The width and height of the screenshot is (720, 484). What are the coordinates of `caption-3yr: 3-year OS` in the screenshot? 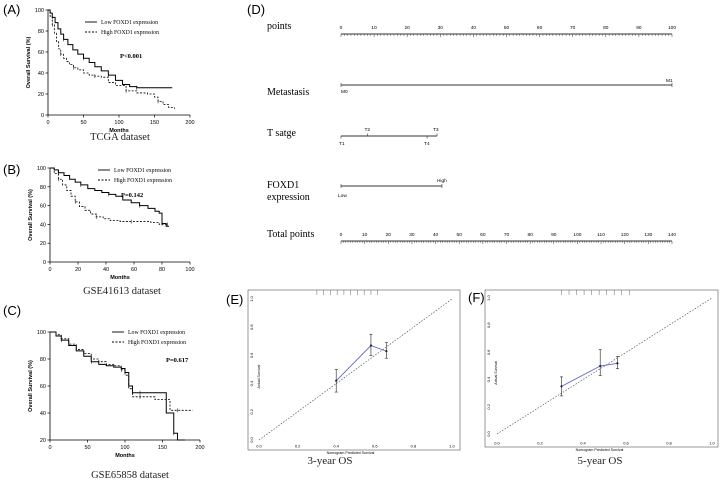 It's located at (330, 461).